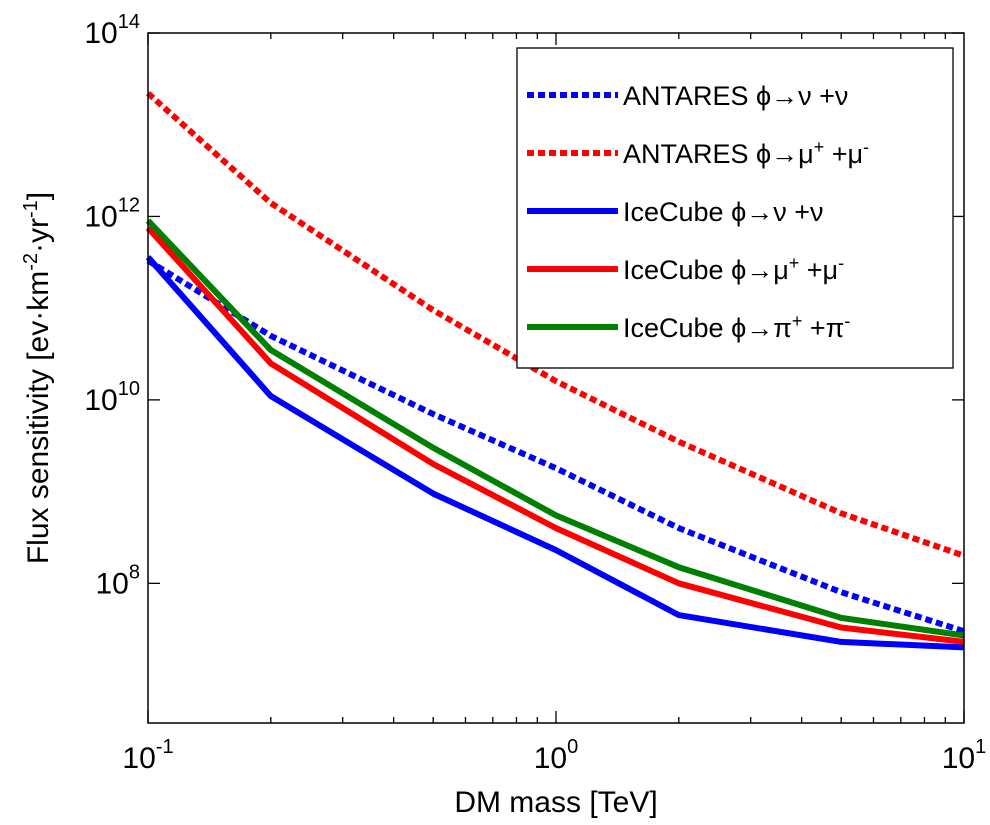 Image resolution: width=990 pixels, height=825 pixels. What do you see at coordinates (736, 327) in the screenshot?
I see `legend-label: IceCube ϕ→π+ +π-` at bounding box center [736, 327].